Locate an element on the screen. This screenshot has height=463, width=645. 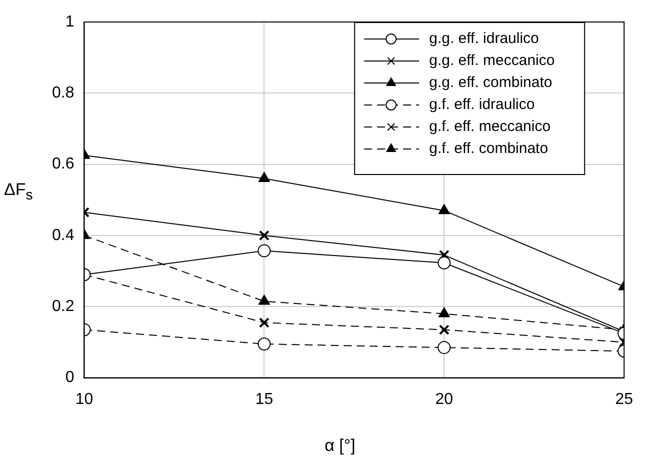
x-axis-title: α [°] is located at coordinates (340, 446).